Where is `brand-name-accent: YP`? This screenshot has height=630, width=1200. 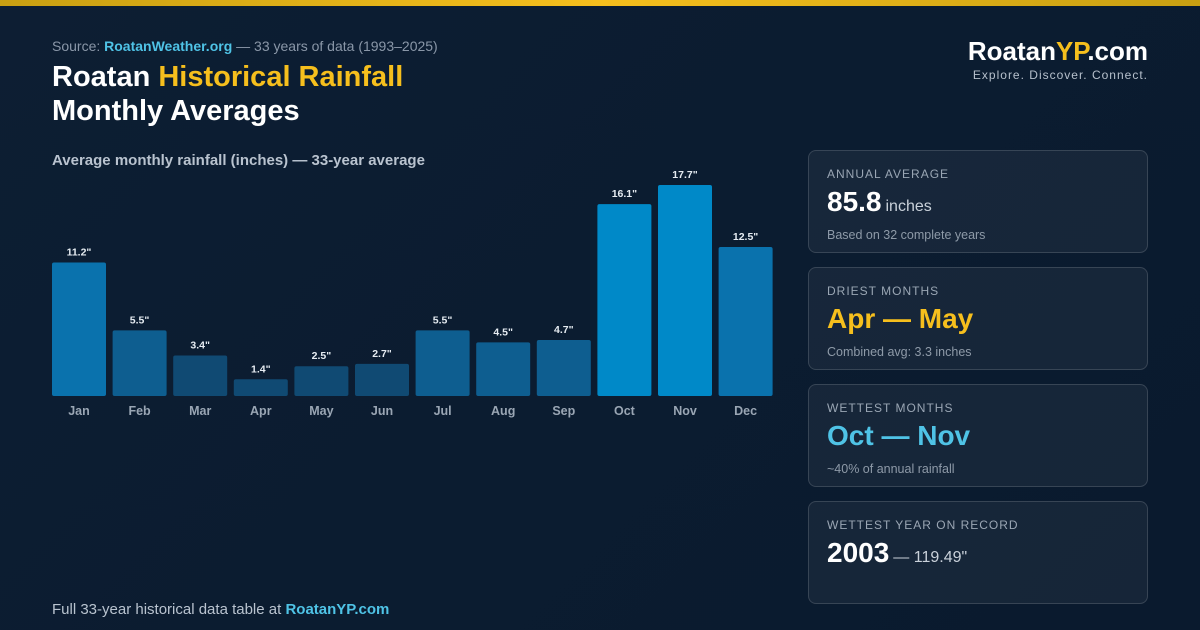
brand-name-accent: YP is located at coordinates (1071, 51).